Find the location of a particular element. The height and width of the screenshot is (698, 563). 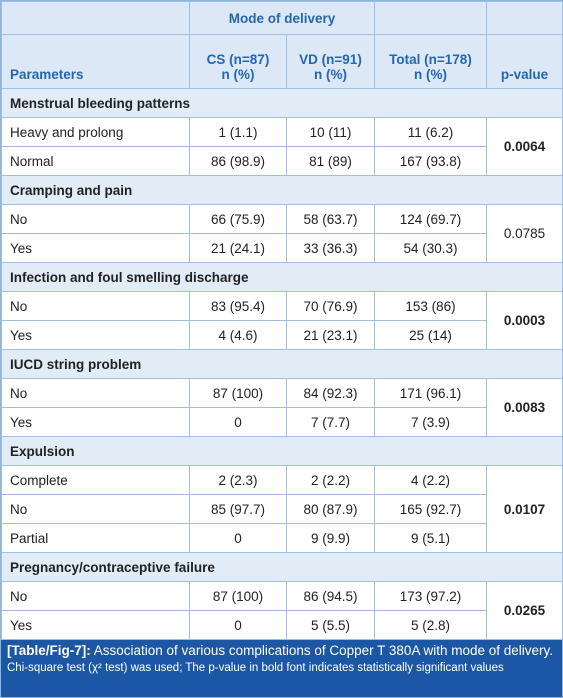

section-row: Pregnancy/contraceptive failure is located at coordinates (282, 567).